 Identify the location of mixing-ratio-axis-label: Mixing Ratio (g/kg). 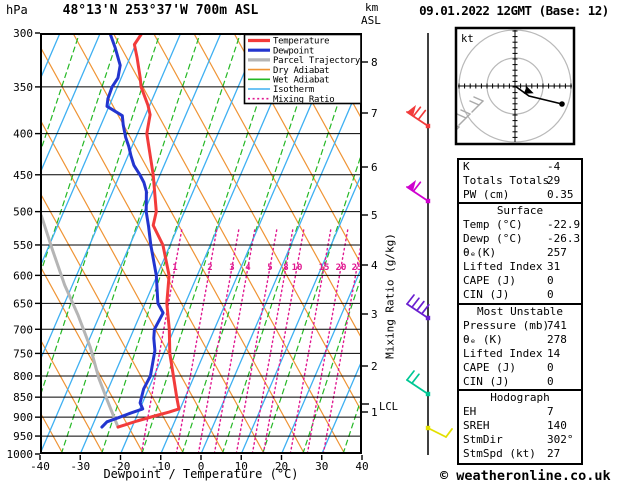
(390, 296).